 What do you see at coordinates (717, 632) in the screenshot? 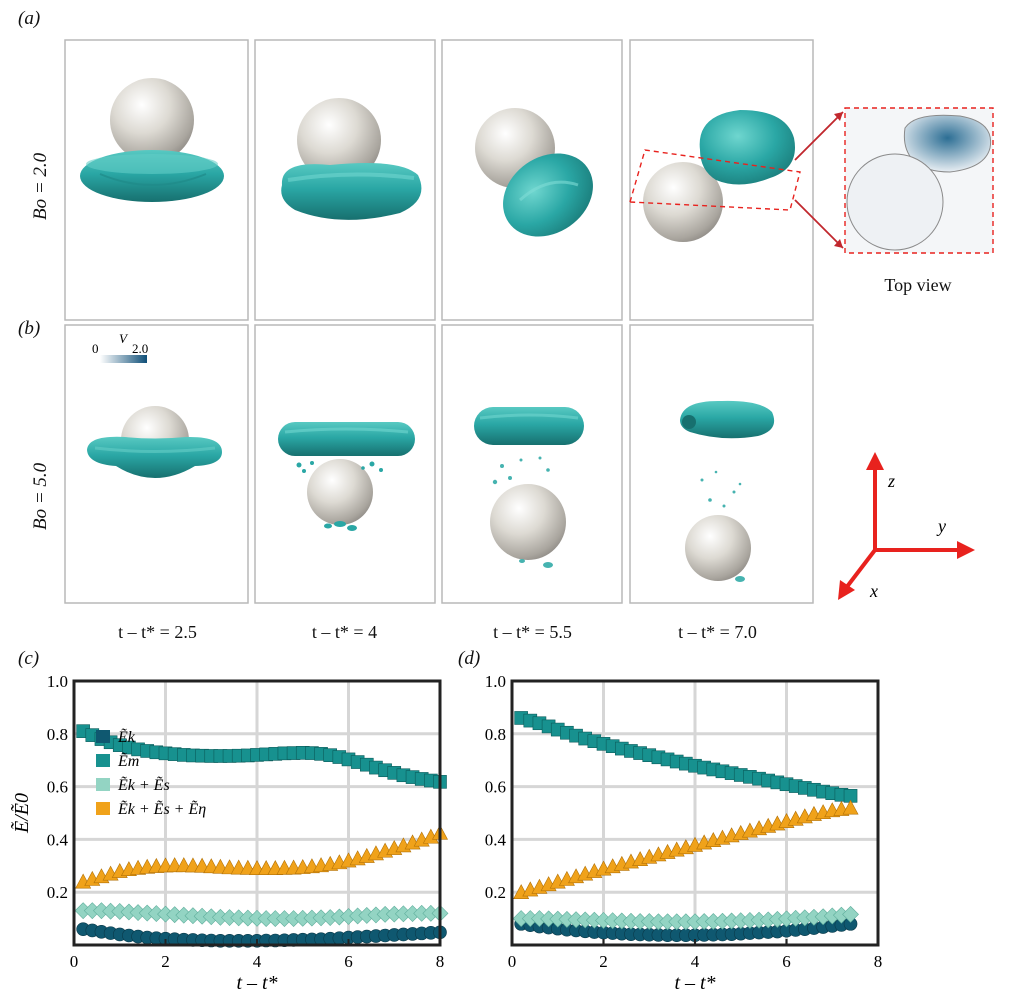
I see `time-label-4: t – t* = 7.0` at bounding box center [717, 632].